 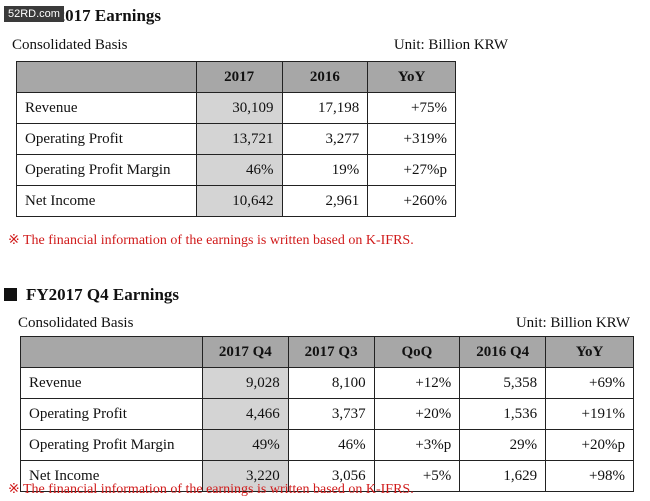 What do you see at coordinates (417, 383) in the screenshot?
I see `table-cell: +12%` at bounding box center [417, 383].